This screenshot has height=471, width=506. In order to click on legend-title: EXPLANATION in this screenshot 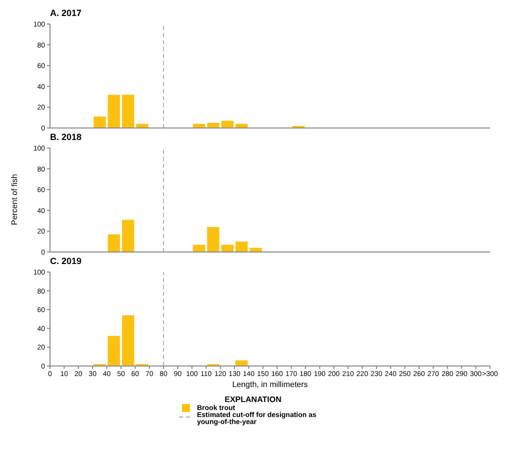, I will do `click(253, 399)`.